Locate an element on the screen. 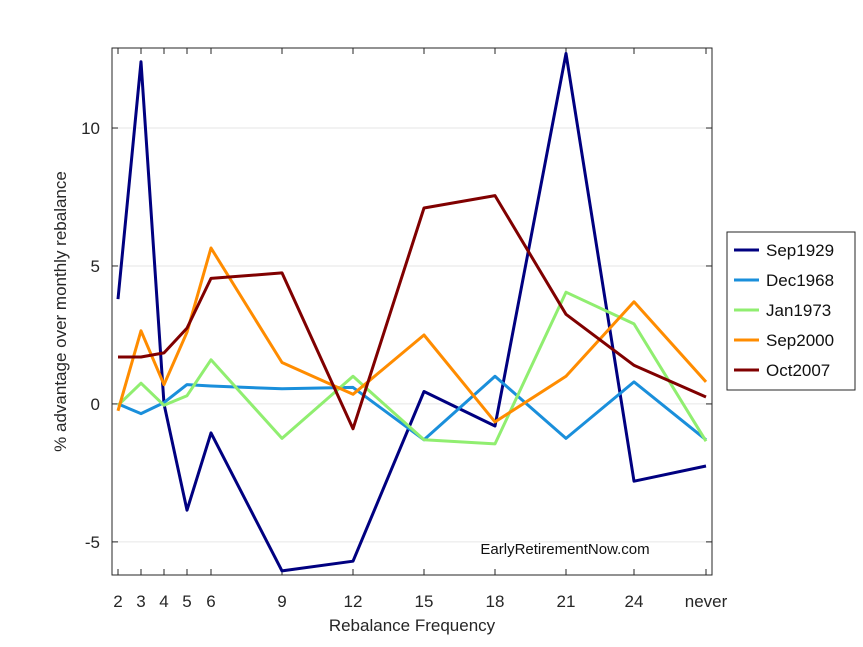 This screenshot has height=647, width=863. x-tick-label: 15 is located at coordinates (424, 601).